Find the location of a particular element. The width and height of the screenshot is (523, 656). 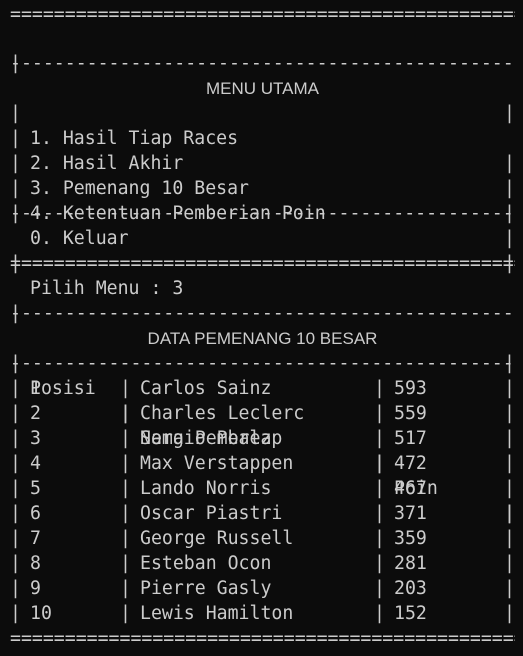

cell-nama: Lando Norris is located at coordinates (206, 488).